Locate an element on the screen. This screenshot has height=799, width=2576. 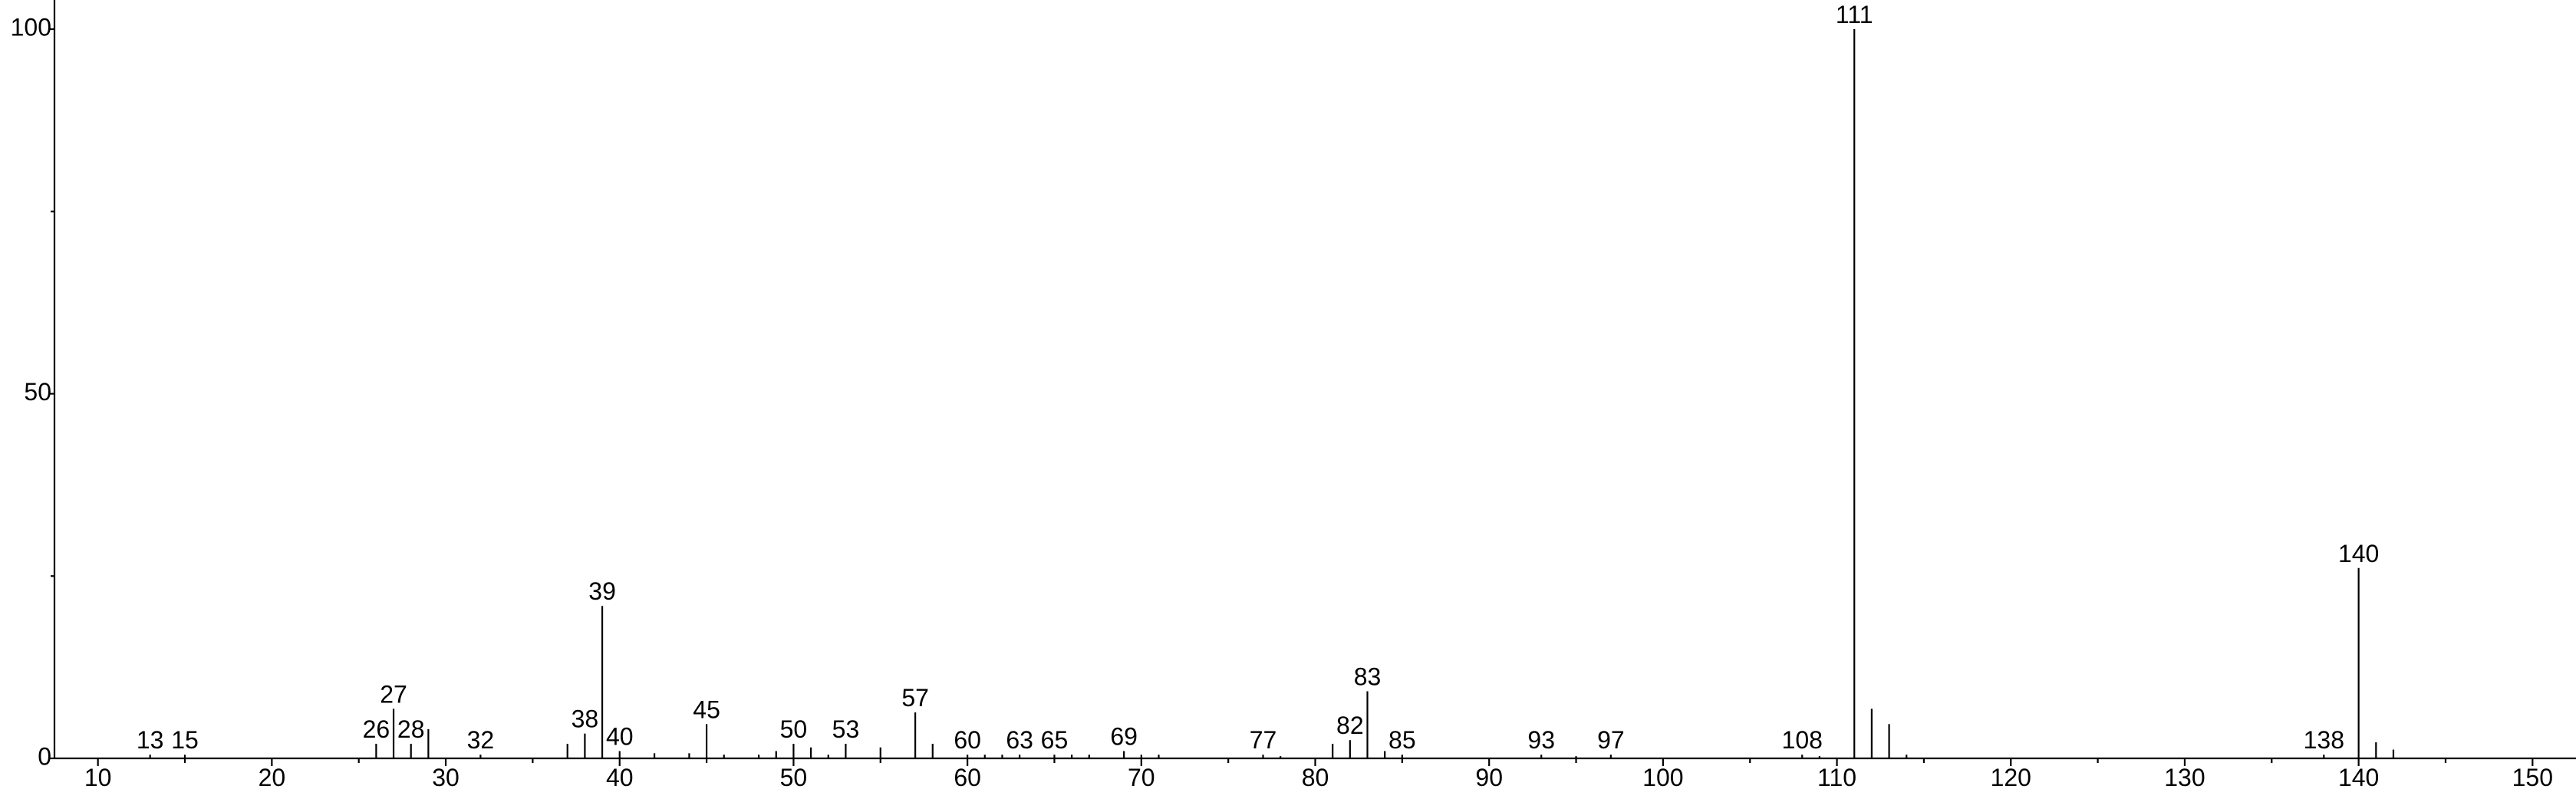
peak-label: 27 is located at coordinates (393, 694).